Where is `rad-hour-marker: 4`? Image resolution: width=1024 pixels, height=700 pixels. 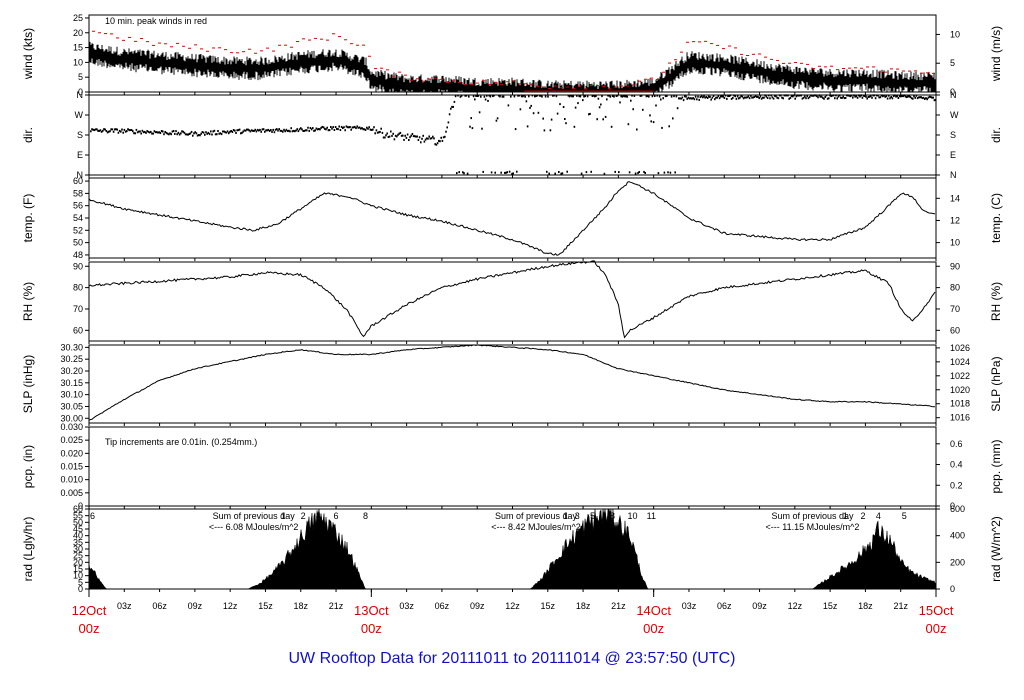 rad-hour-marker: 4 is located at coordinates (878, 516).